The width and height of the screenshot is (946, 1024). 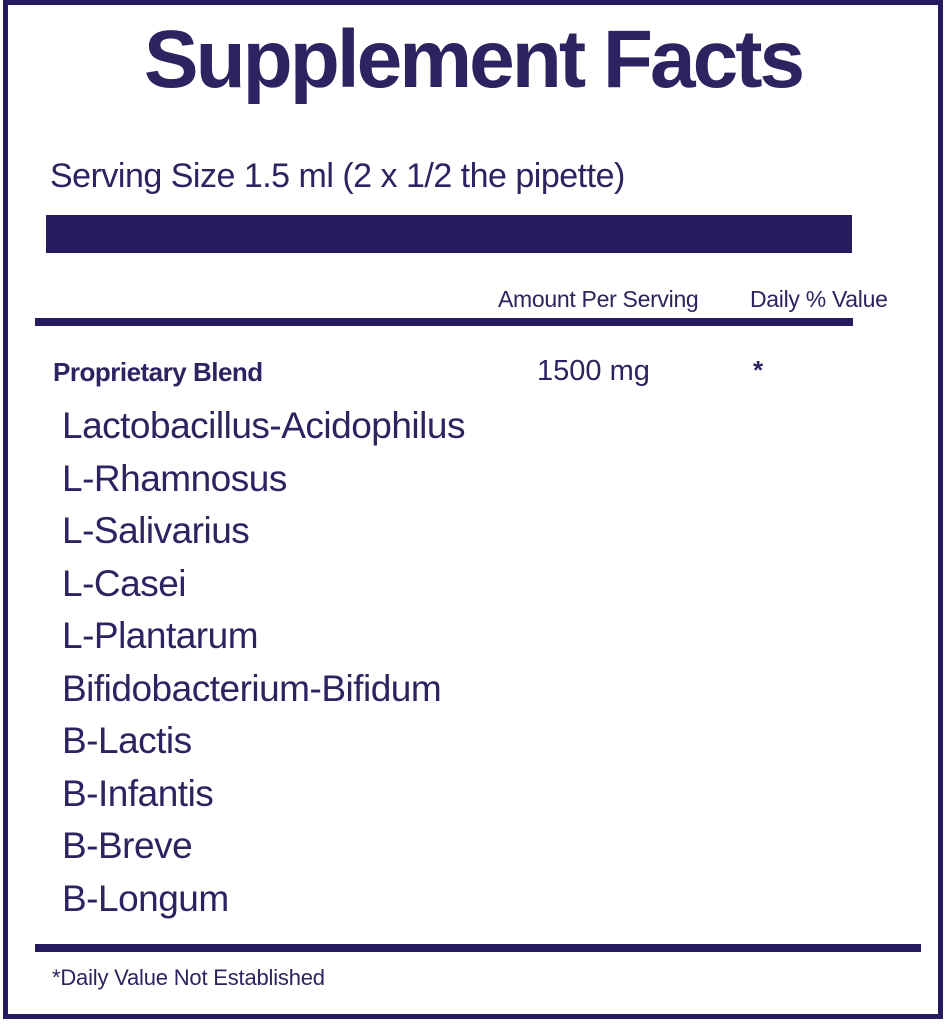 I want to click on column-header-amount-per-serving: Amount Per Serving, so click(x=598, y=299).